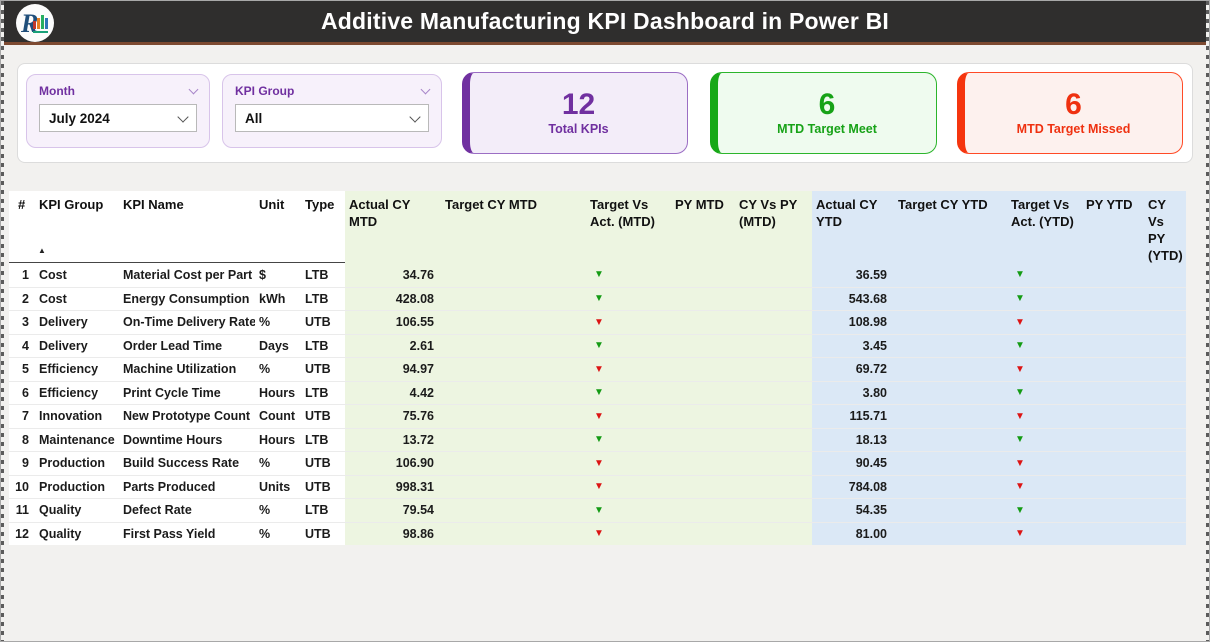 Image resolution: width=1210 pixels, height=642 pixels. Describe the element at coordinates (320, 204) in the screenshot. I see `column-header-type: Type` at that location.